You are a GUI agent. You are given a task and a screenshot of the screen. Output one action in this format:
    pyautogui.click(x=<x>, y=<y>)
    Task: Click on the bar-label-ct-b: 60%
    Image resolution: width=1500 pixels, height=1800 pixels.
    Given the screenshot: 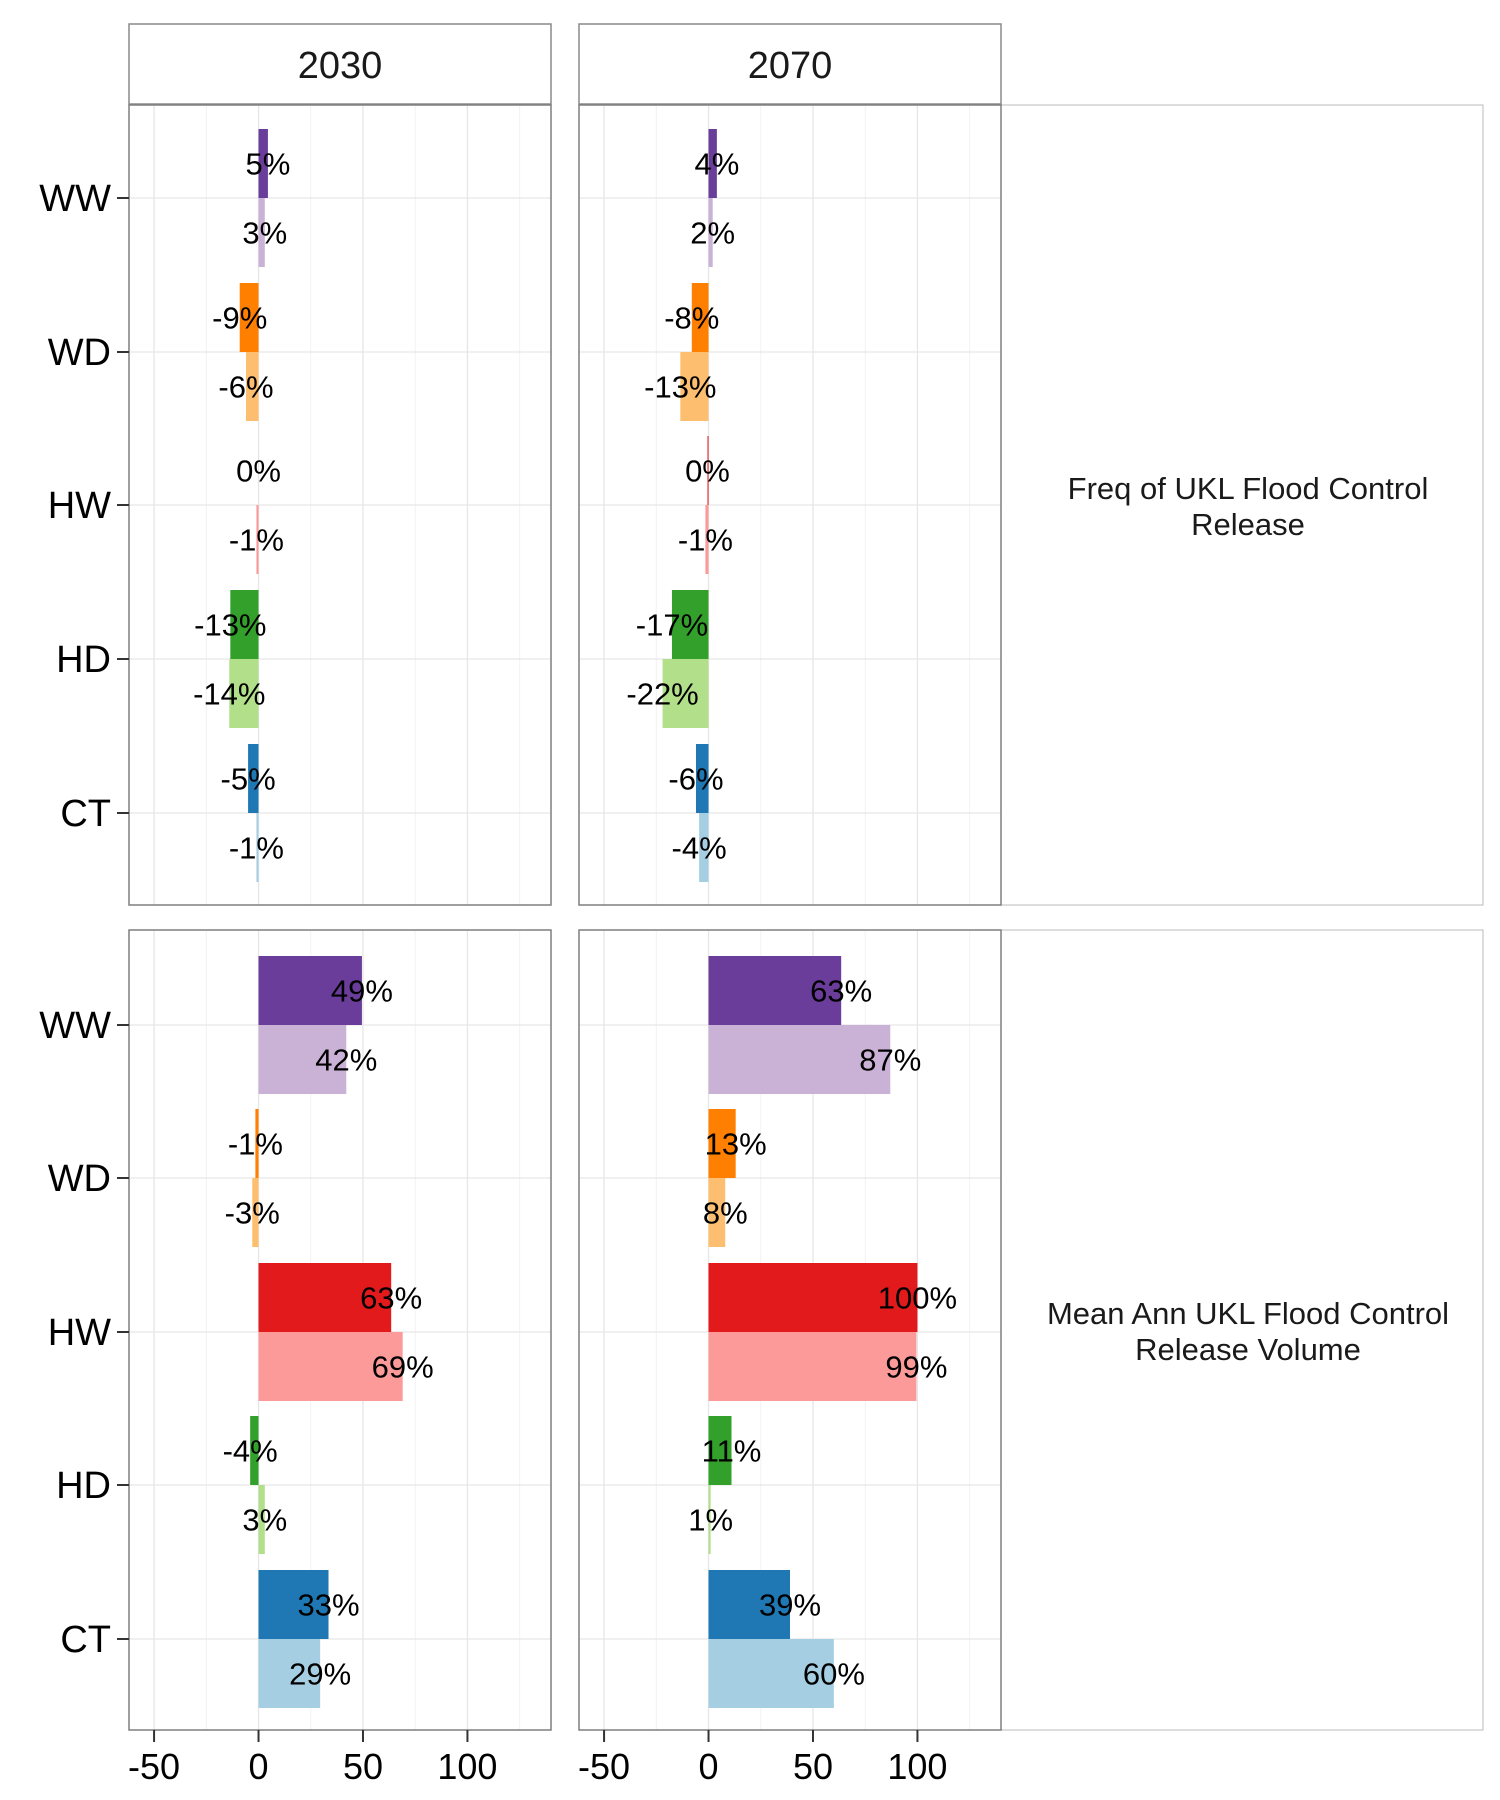 What is the action you would take?
    pyautogui.click(x=834, y=1674)
    